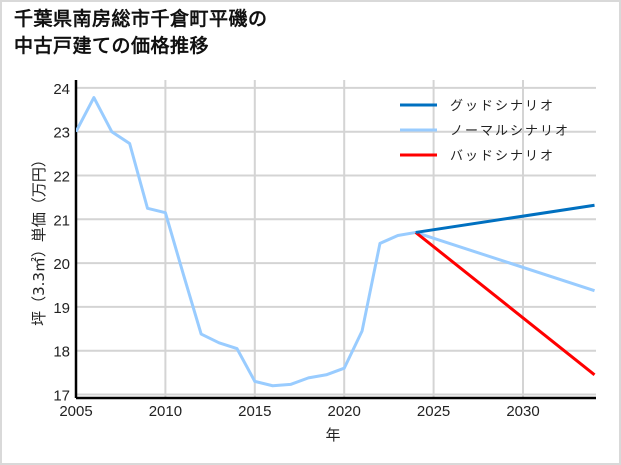 The height and width of the screenshot is (465, 621). I want to click on x-tick-label: 2030, so click(522, 411).